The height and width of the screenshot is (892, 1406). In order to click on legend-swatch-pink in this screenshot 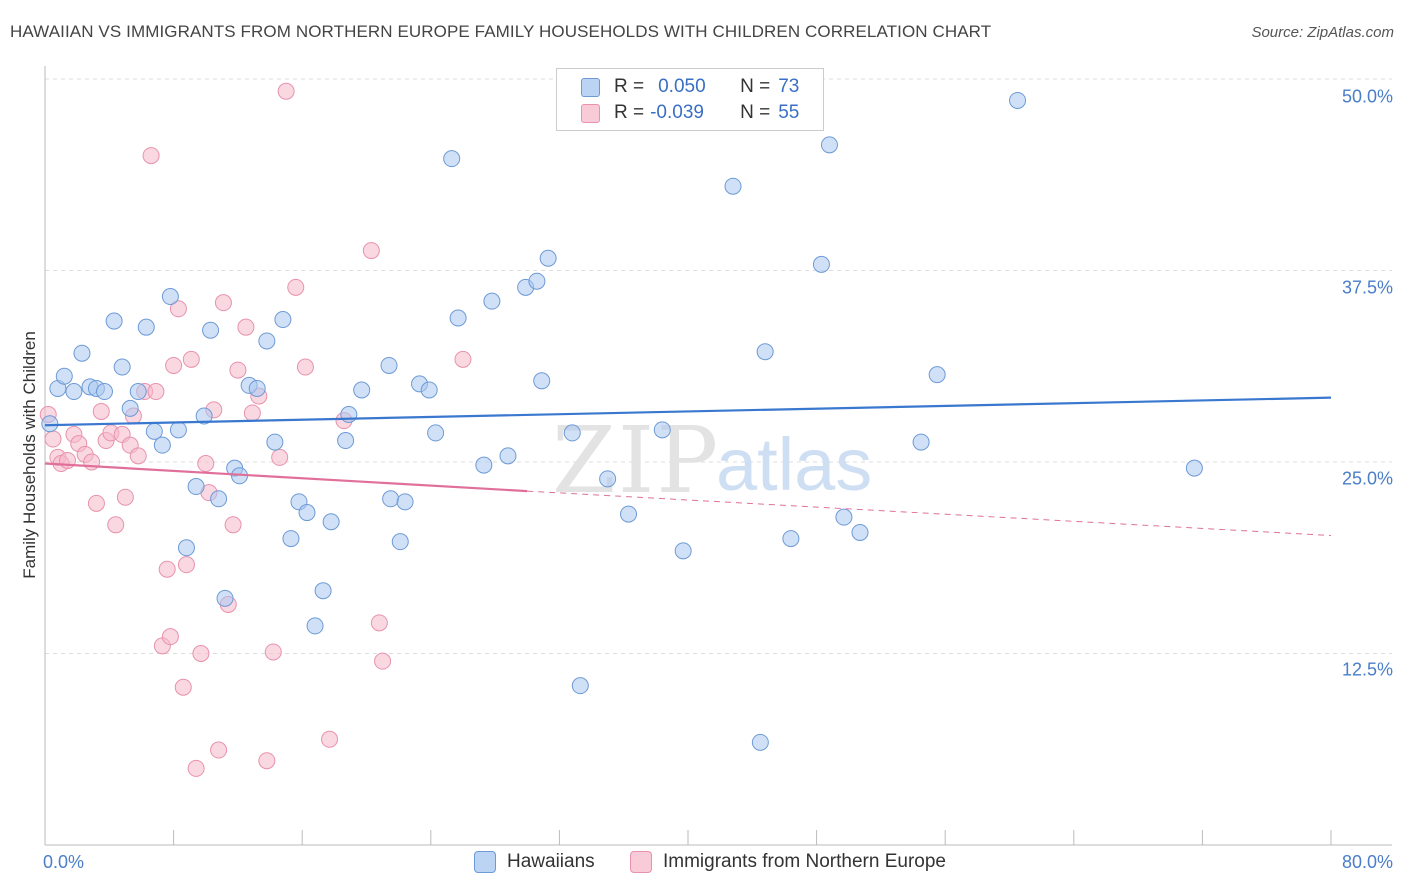, I will do `click(641, 862)`.